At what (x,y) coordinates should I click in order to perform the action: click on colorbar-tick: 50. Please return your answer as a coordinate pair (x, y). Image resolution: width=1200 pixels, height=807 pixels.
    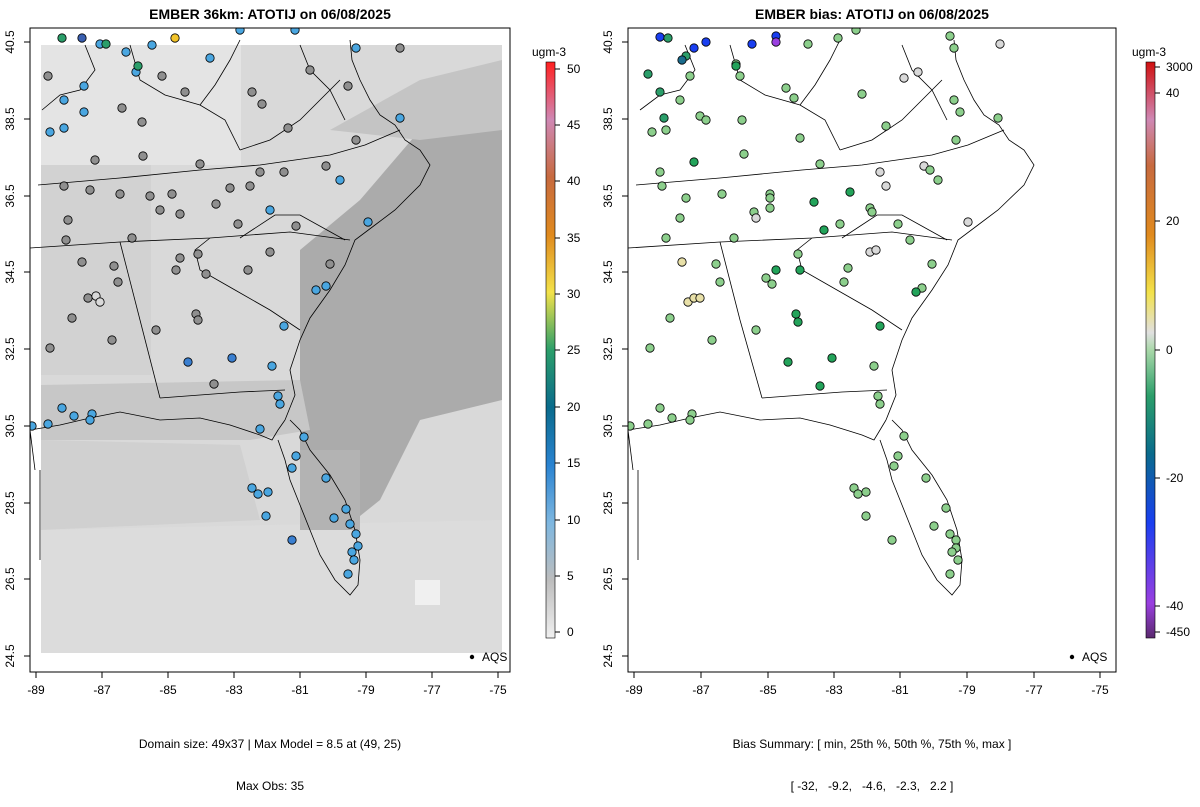
    Looking at the image, I should click on (574, 69).